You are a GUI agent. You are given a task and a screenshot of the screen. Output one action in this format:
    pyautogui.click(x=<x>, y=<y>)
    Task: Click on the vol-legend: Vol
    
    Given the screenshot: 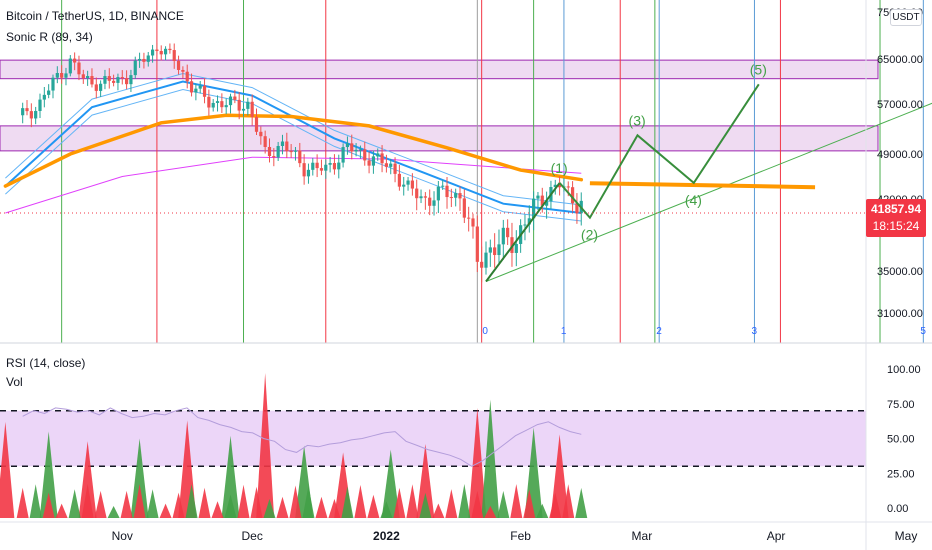 What is the action you would take?
    pyautogui.click(x=14, y=382)
    